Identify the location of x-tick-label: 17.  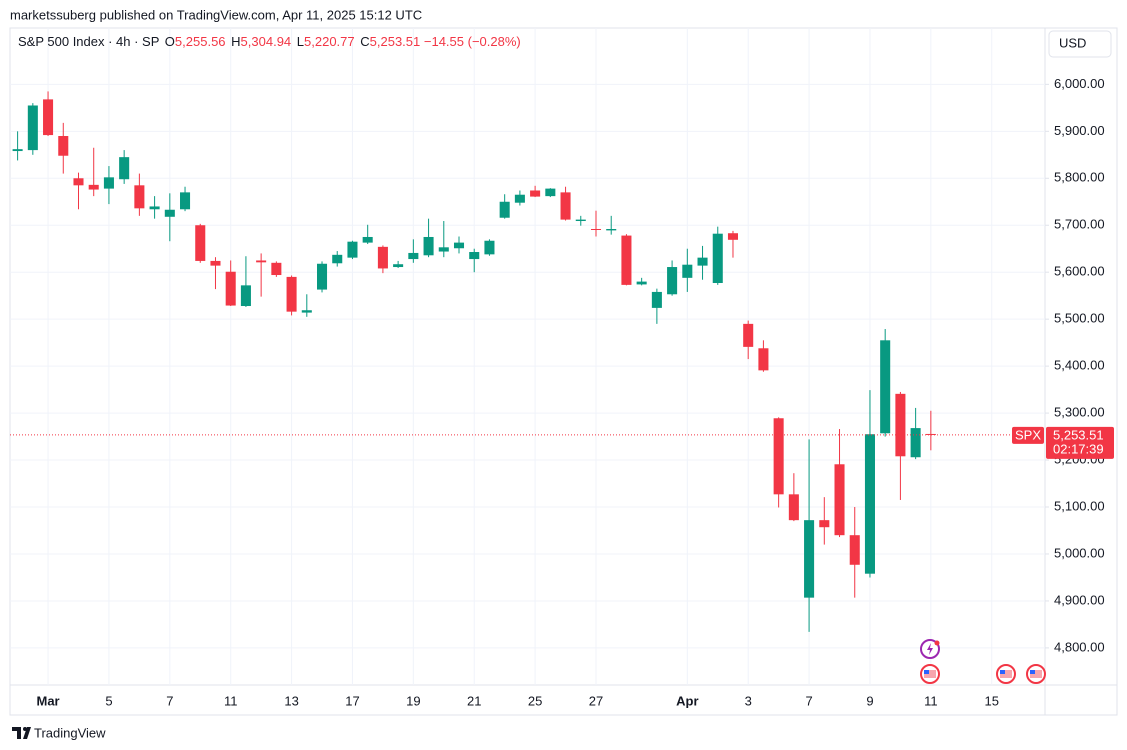
(352, 700).